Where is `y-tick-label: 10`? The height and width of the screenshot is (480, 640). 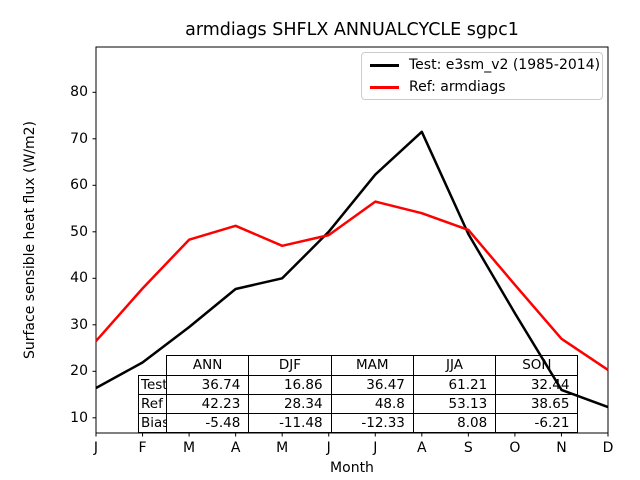 y-tick-label: 10 is located at coordinates (79, 417).